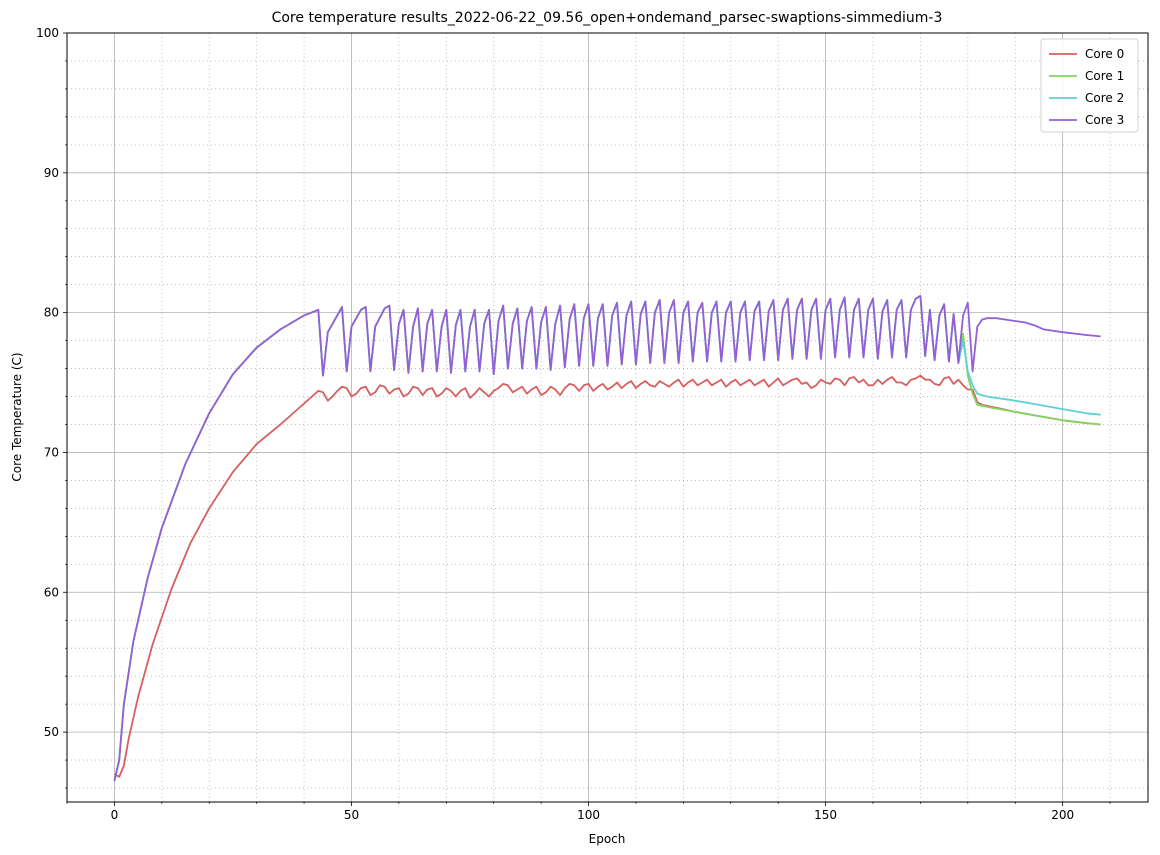 This screenshot has width=1160, height=855. I want to click on y-tick-label: 60, so click(51, 592).